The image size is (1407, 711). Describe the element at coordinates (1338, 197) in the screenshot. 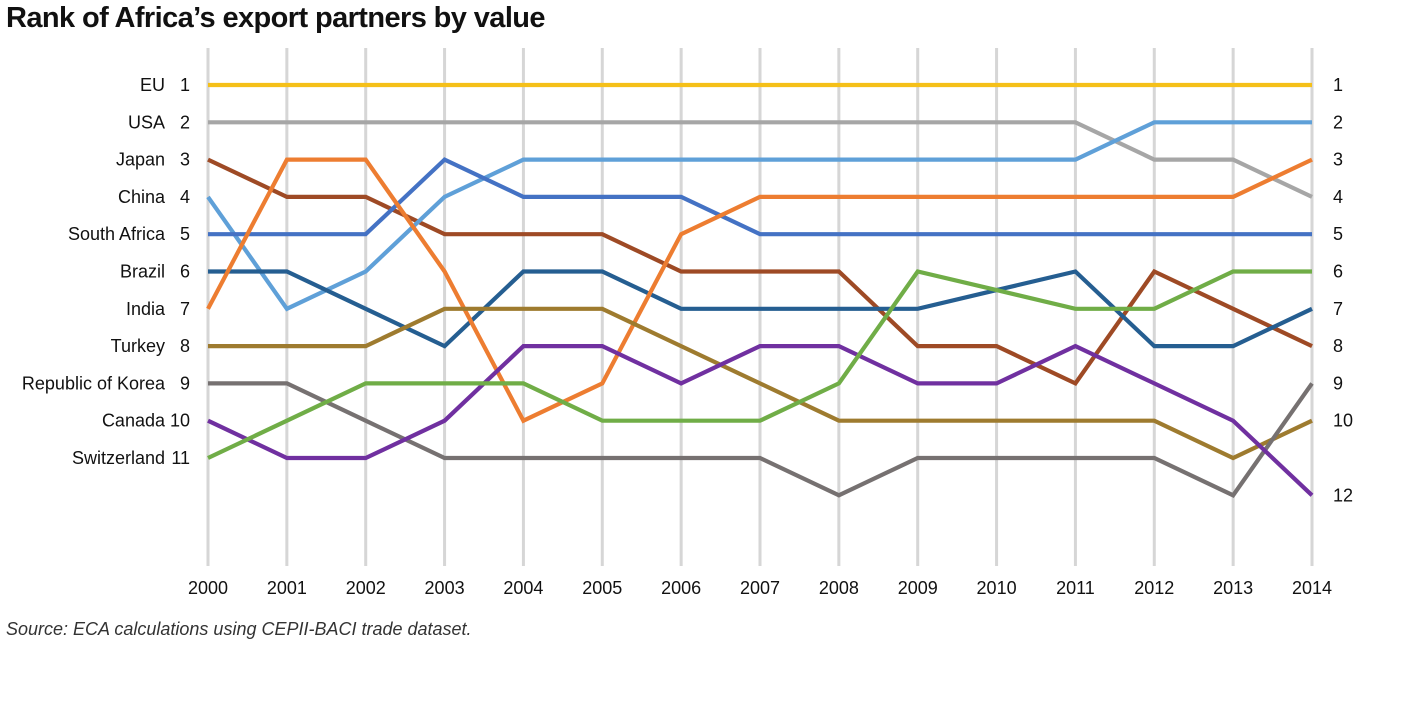

I see `right-rank-tick: 4` at that location.